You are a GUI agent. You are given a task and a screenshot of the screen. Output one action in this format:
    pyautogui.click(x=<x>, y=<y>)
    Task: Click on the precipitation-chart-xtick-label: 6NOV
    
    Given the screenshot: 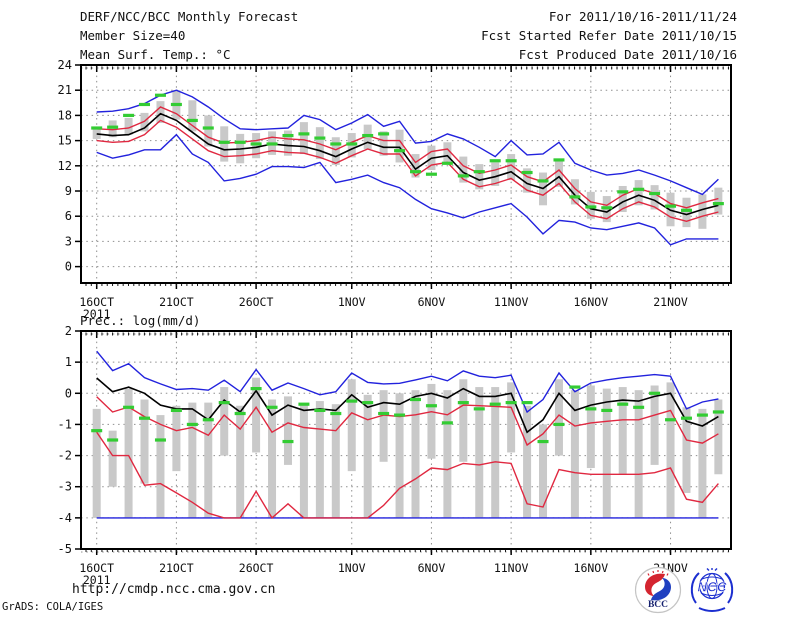 What is the action you would take?
    pyautogui.click(x=432, y=568)
    